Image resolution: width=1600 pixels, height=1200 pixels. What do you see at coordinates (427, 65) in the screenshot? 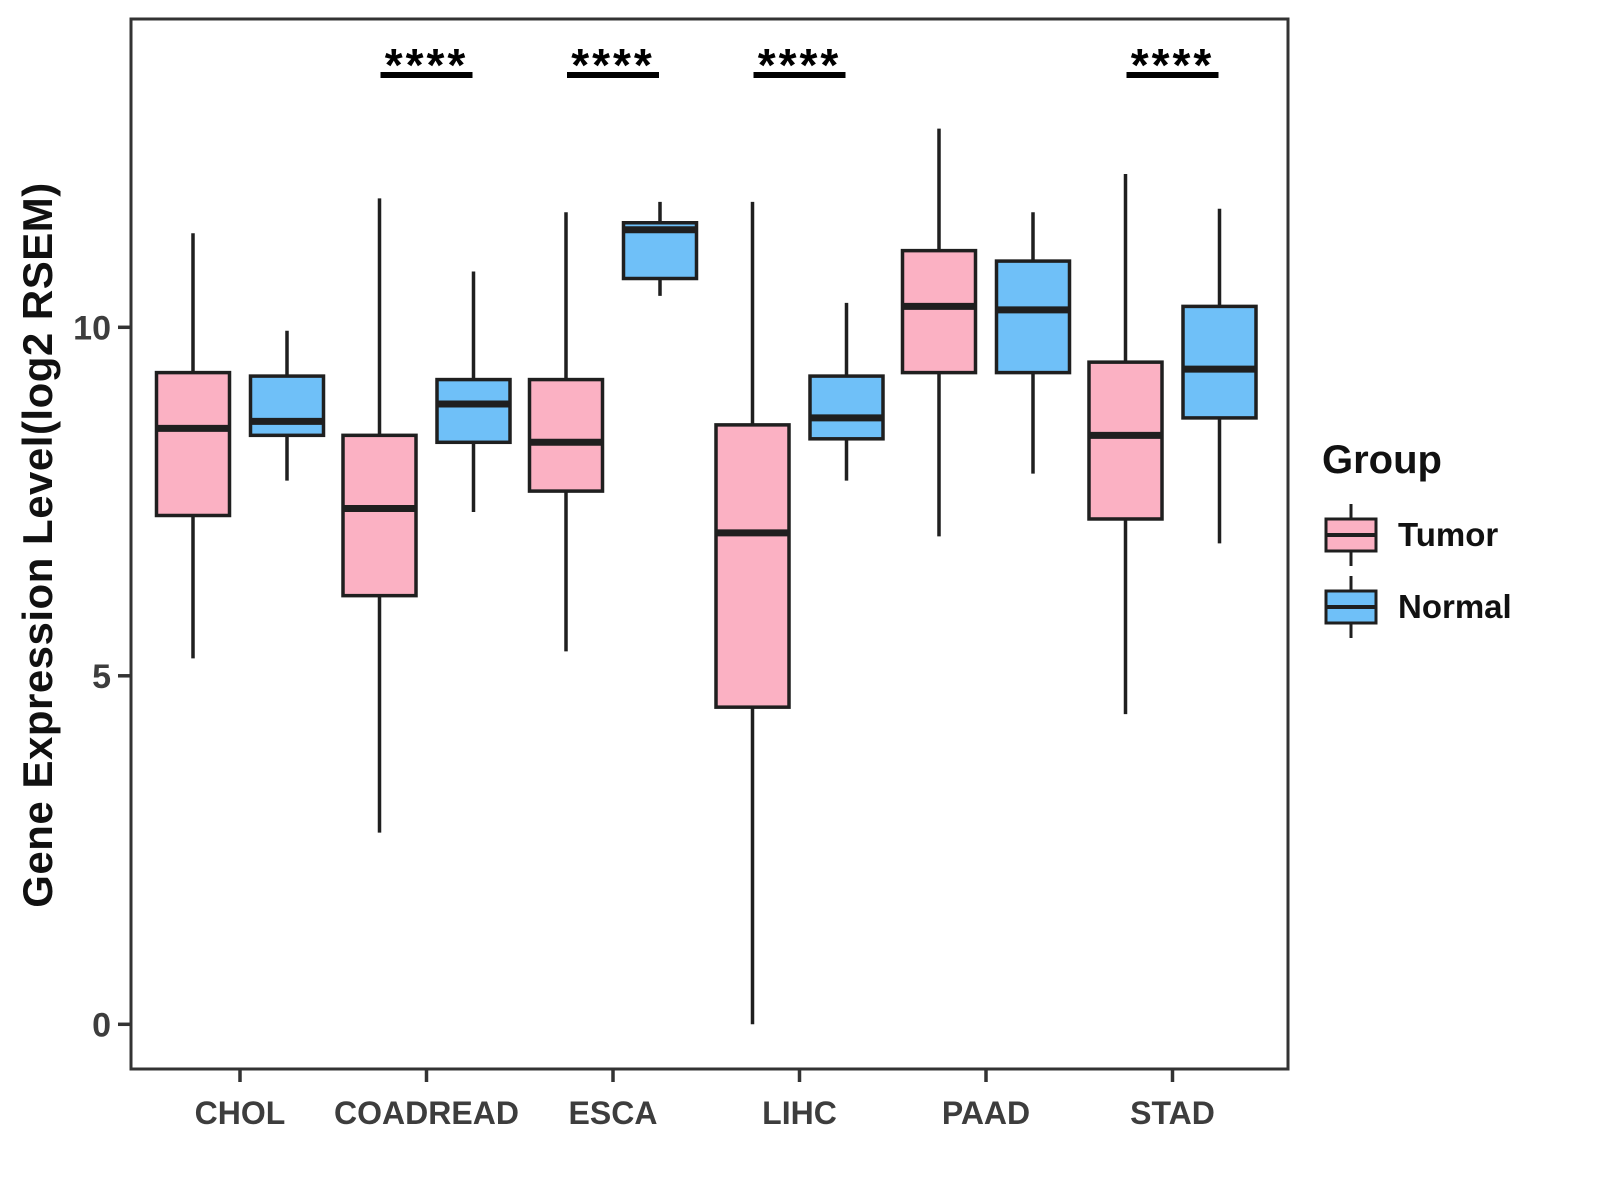
I see `significance-stars-COADREAD: ****` at bounding box center [427, 65].